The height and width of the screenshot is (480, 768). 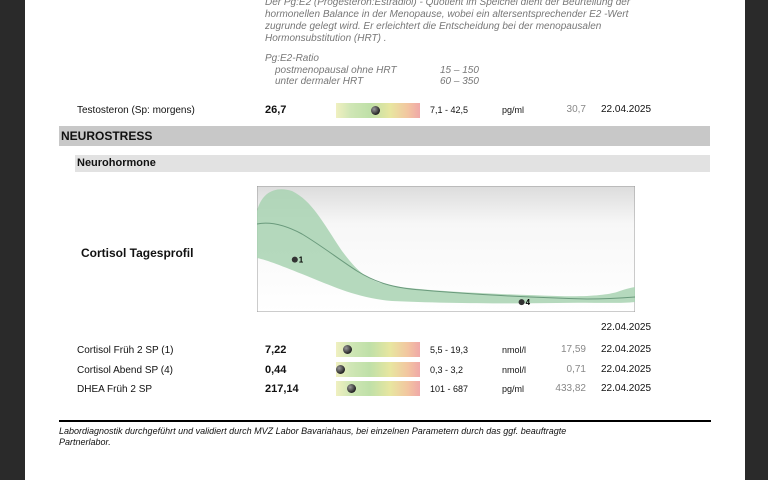 I want to click on chart-point-label: 4, so click(x=528, y=302).